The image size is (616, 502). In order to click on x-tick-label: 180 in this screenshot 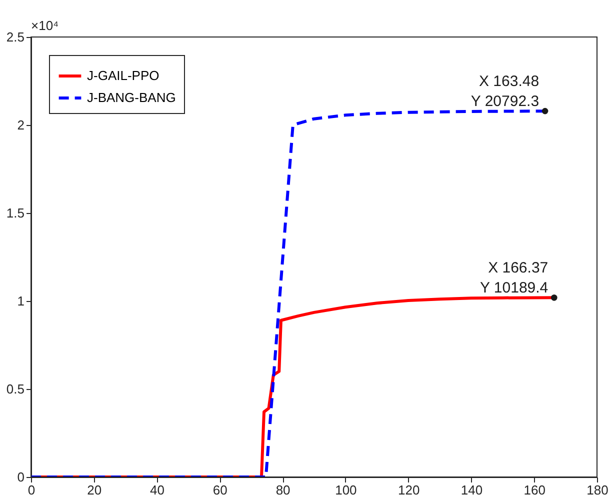, I will do `click(597, 490)`.